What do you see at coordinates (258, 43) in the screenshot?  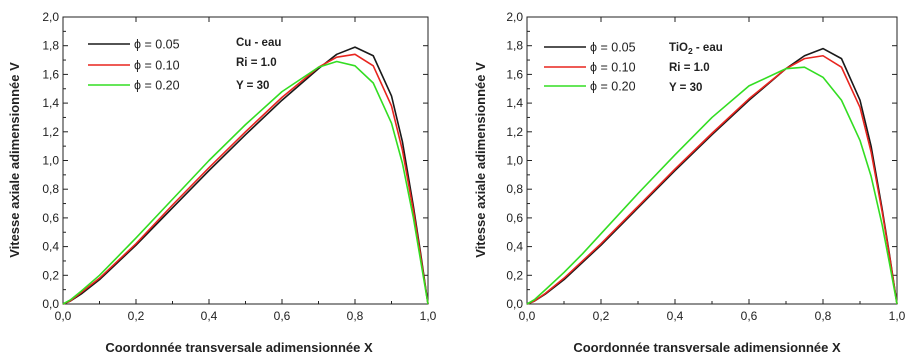 I see `annotation-1: Cu - eau` at bounding box center [258, 43].